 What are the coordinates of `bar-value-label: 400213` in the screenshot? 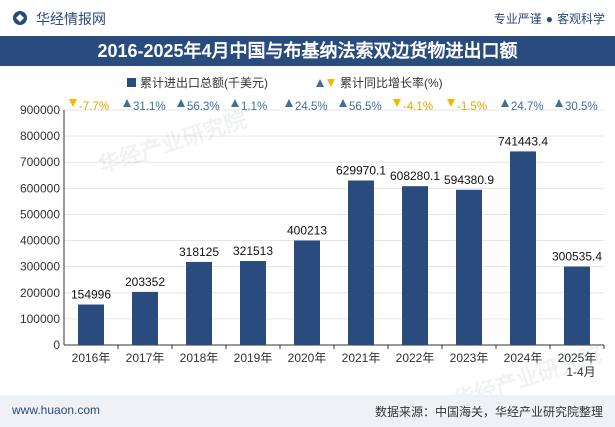 It's located at (307, 230).